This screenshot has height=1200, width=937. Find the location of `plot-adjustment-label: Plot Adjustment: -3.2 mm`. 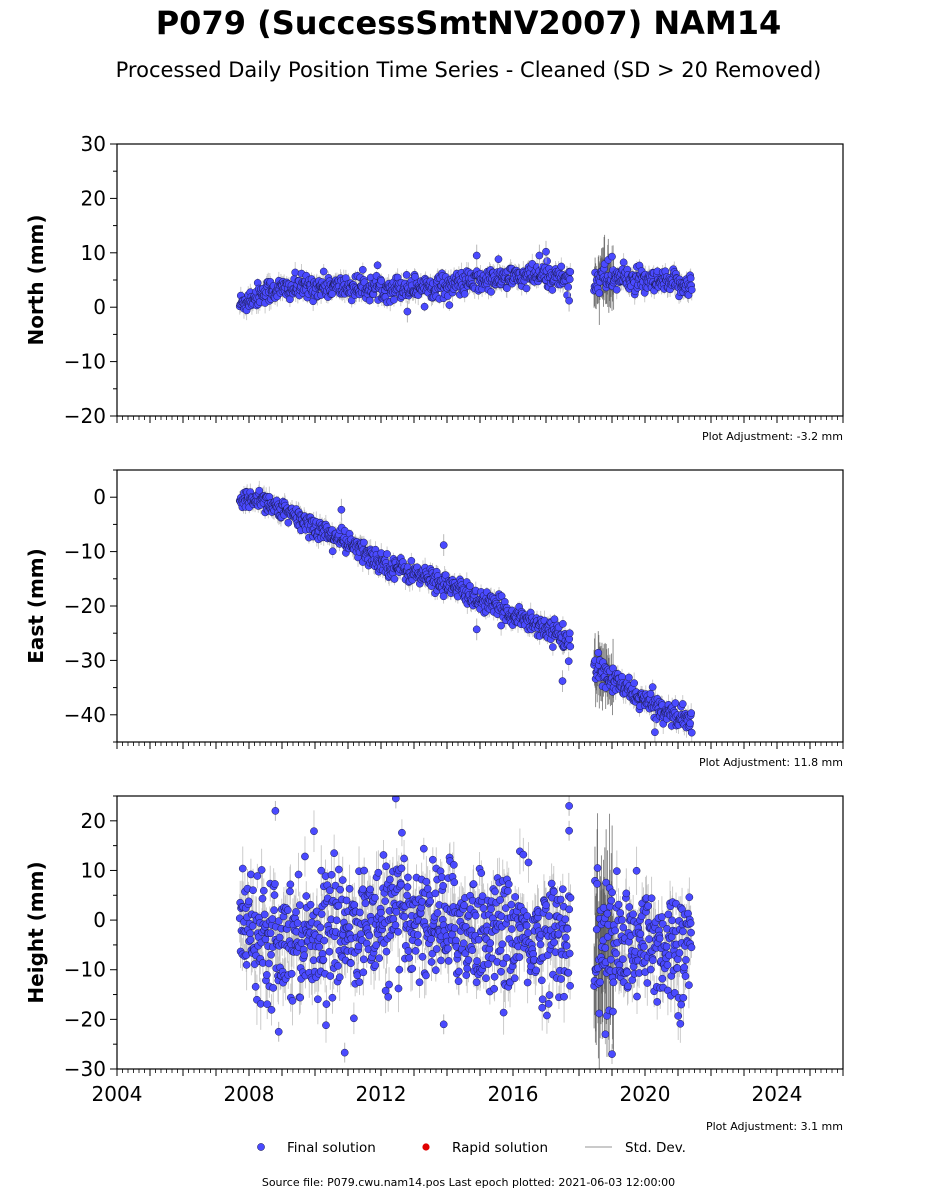

plot-adjustment-label: Plot Adjustment: -3.2 mm is located at coordinates (772, 436).